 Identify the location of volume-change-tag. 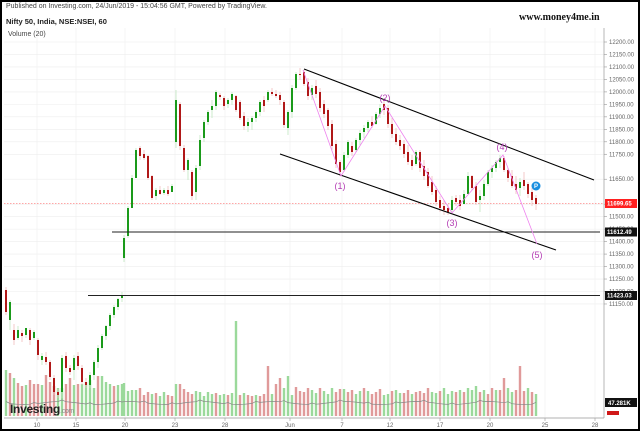
(613, 413).